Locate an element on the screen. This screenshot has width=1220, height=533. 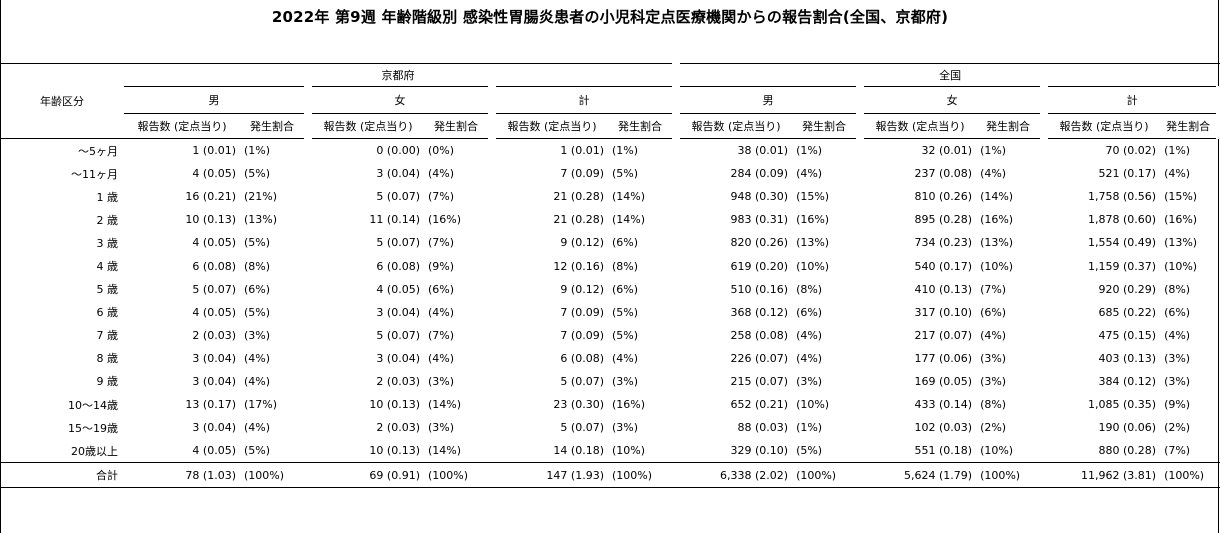
header-row-region: 年齢区分 京都府 全国 is located at coordinates (610, 101).